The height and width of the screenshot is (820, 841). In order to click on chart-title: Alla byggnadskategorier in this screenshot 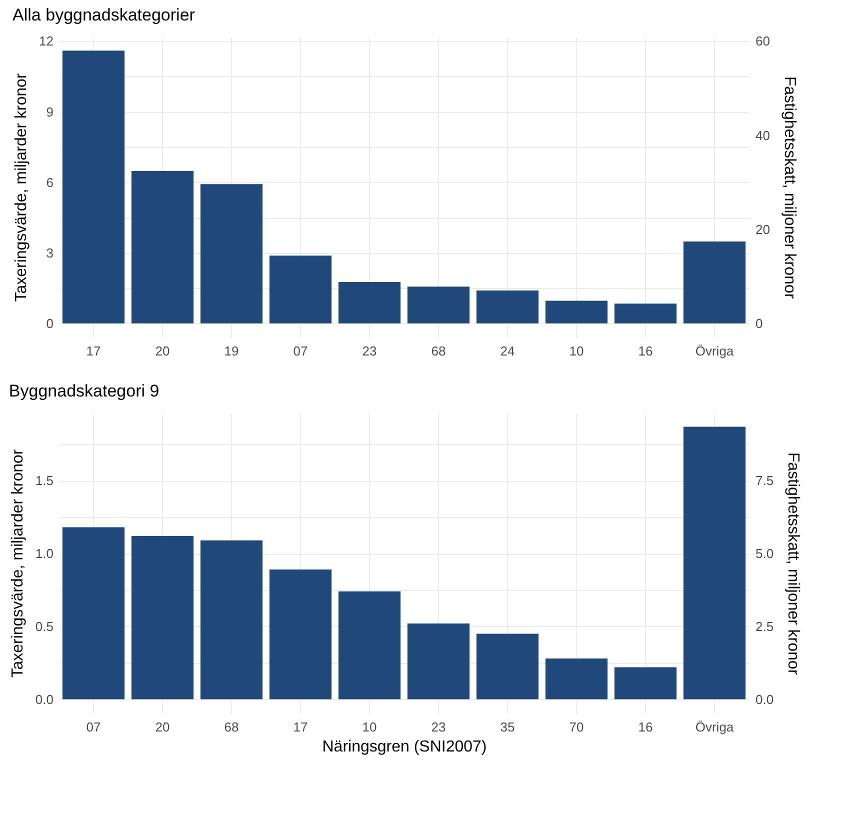, I will do `click(104, 14)`.